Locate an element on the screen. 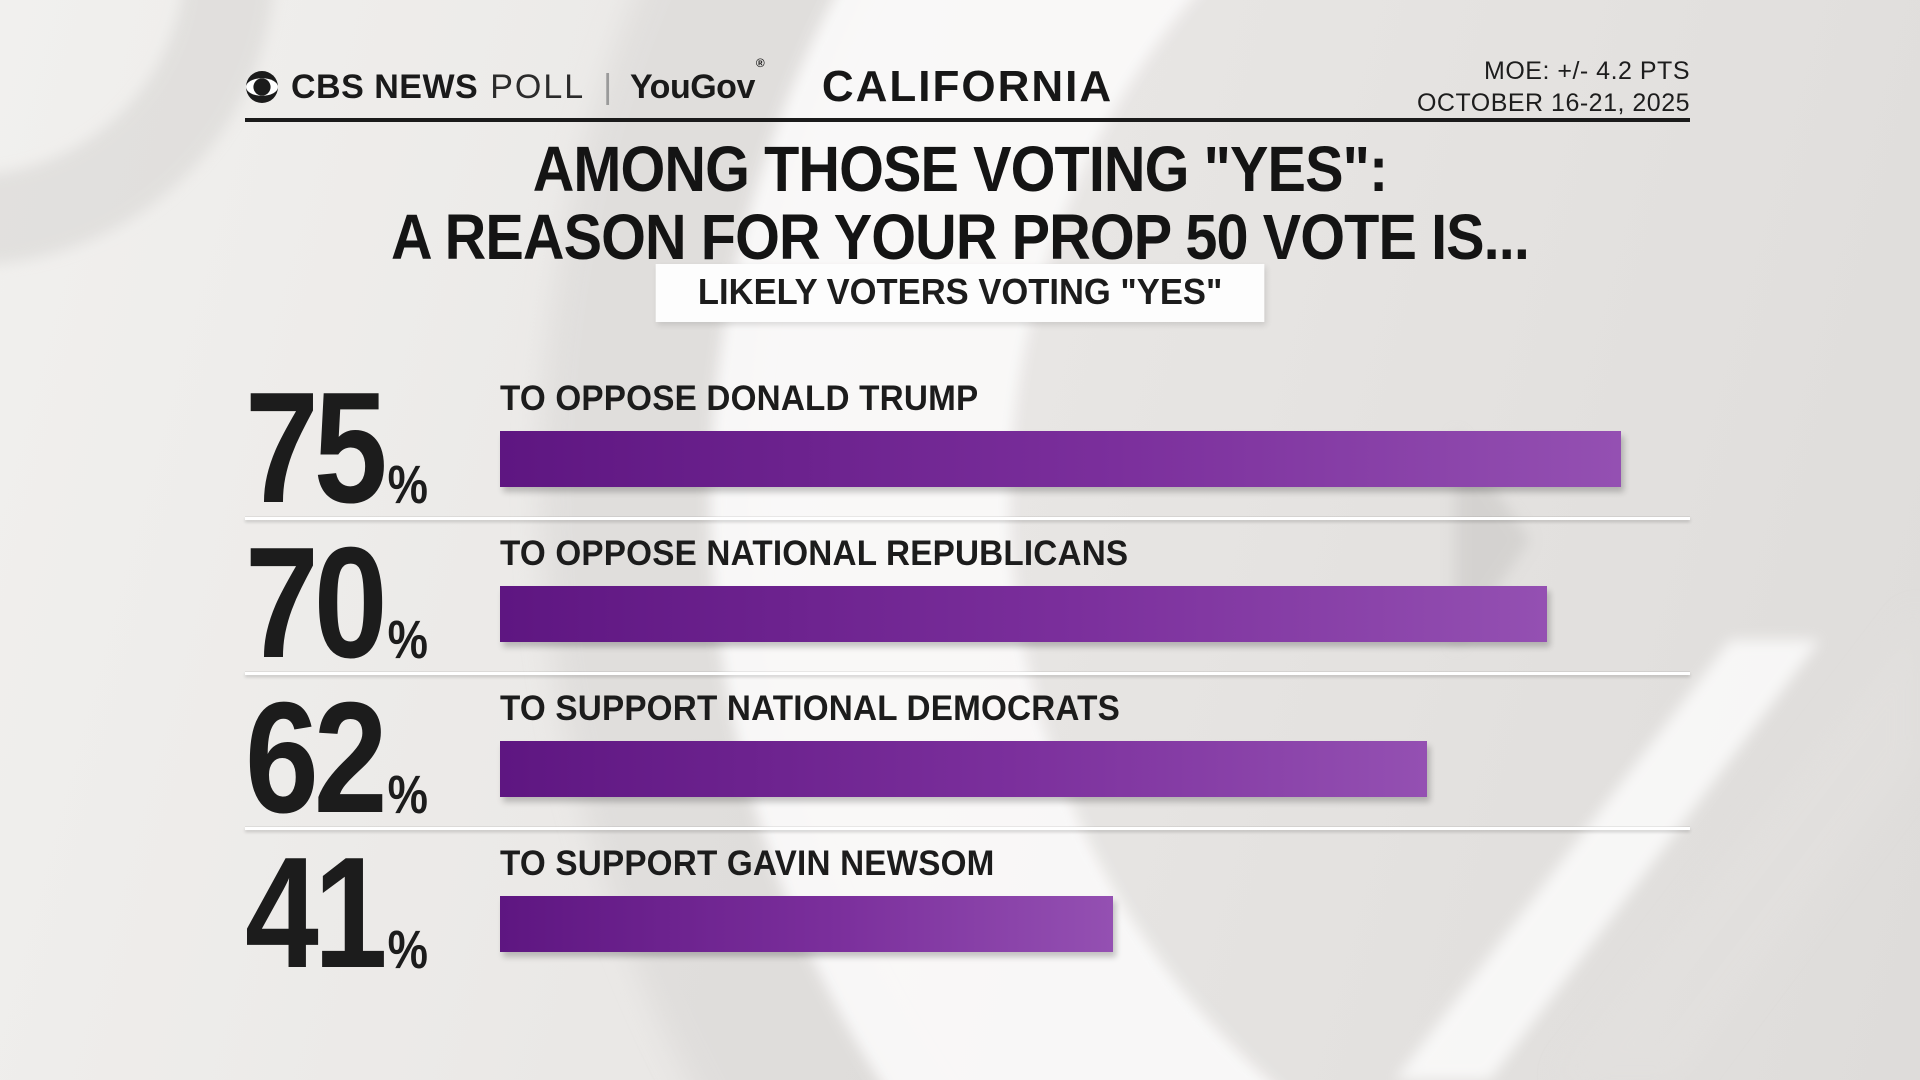  category-label: TO OPPOSE DONALD TRUMP is located at coordinates (739, 398).